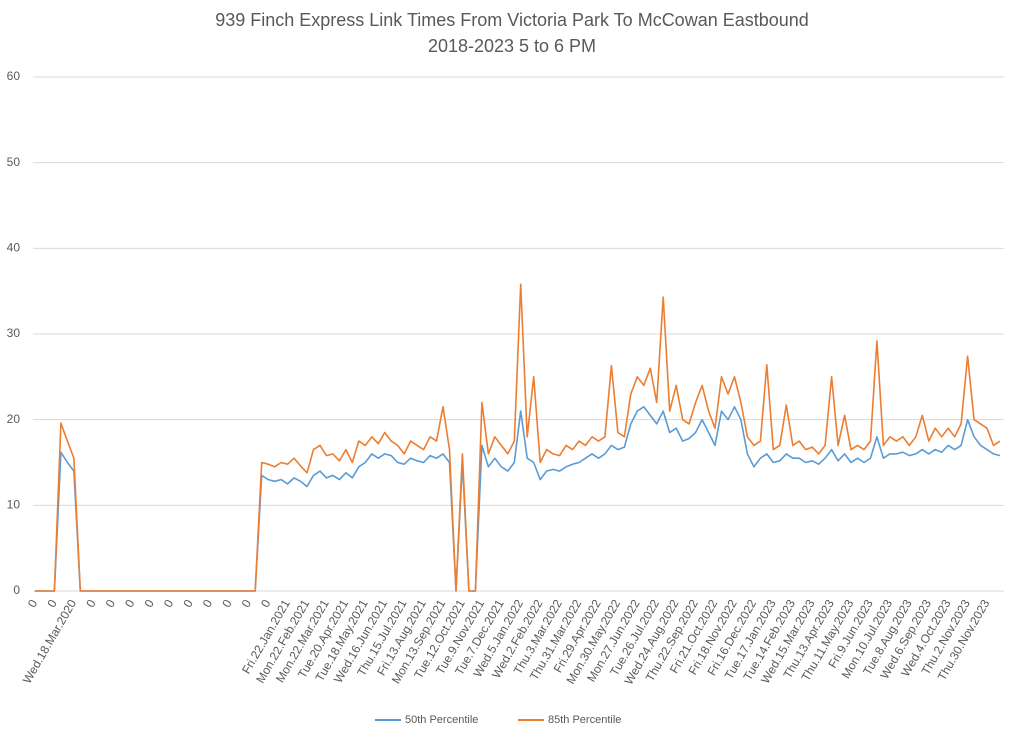 Image resolution: width=1024 pixels, height=740 pixels. I want to click on y-tick-label: 20, so click(14, 419).